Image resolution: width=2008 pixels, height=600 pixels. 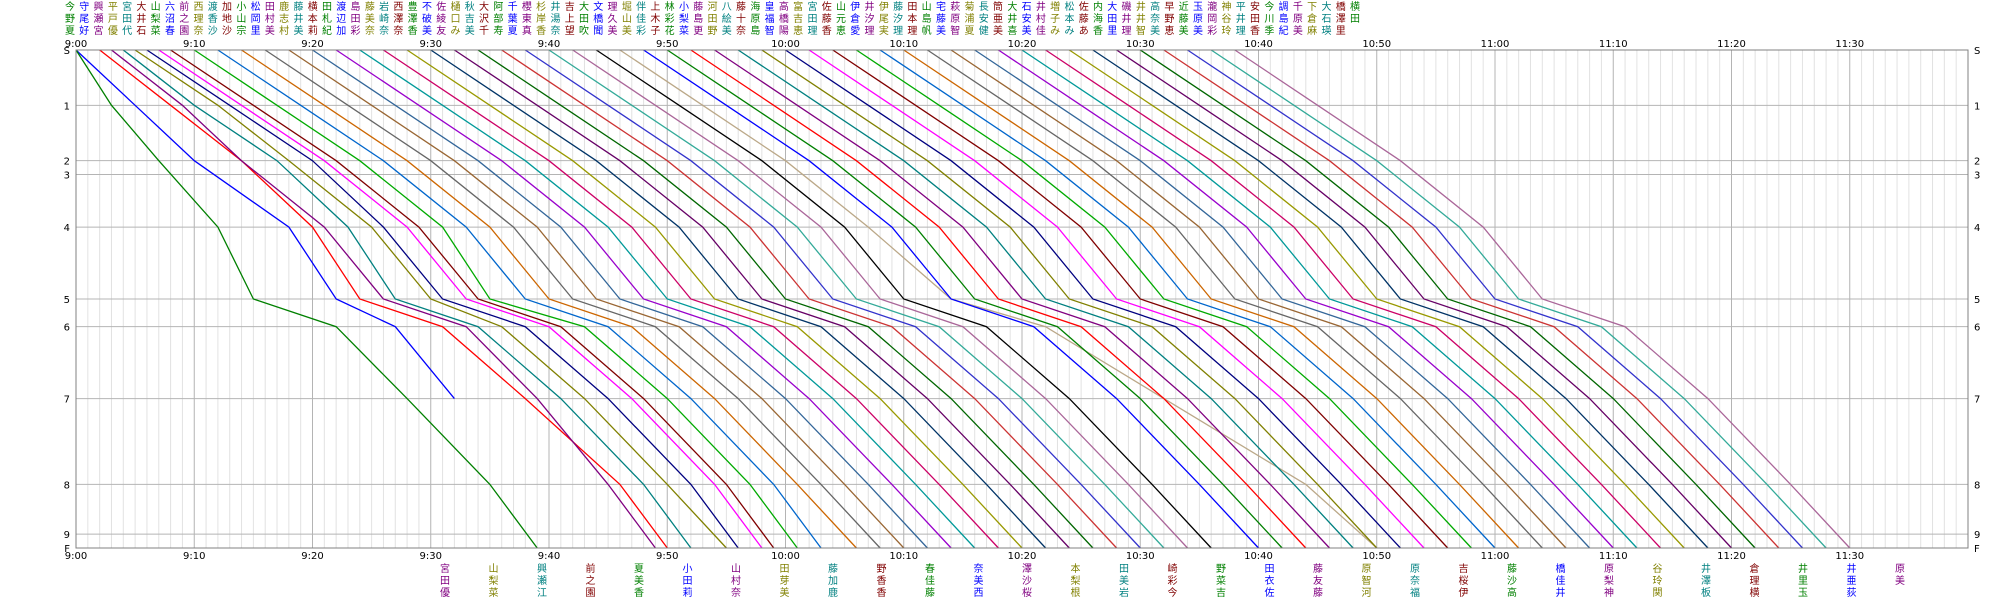 I want to click on top-name-char: 汐, so click(x=870, y=18).